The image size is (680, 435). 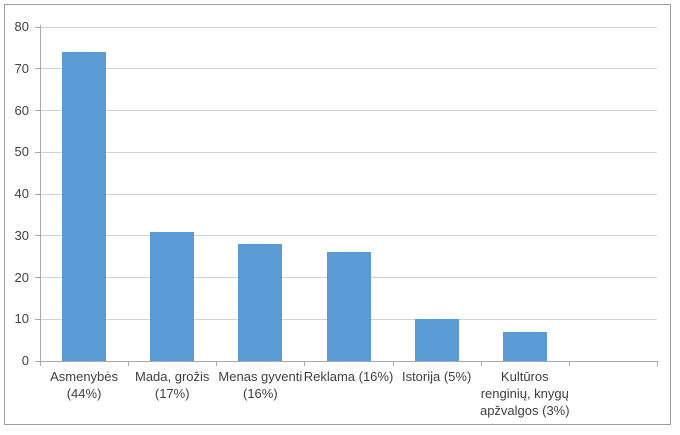 What do you see at coordinates (21, 235) in the screenshot?
I see `y-axis-label: 30` at bounding box center [21, 235].